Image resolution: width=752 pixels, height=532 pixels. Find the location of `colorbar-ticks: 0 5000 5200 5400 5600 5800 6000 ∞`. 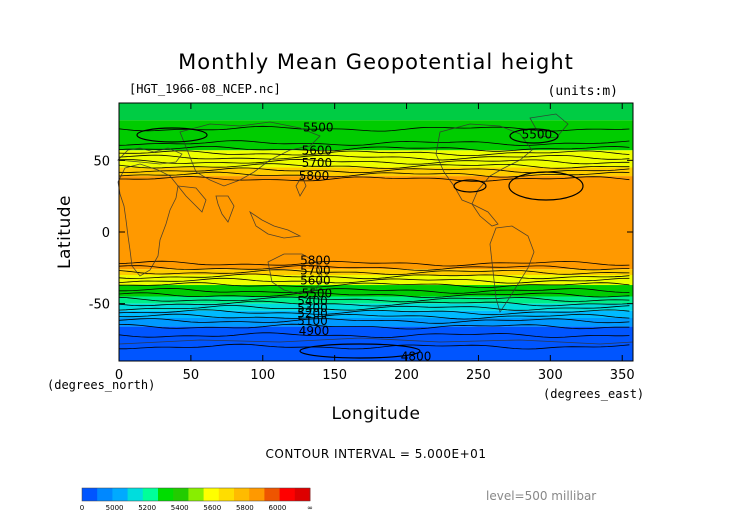

colorbar-ticks: 0 5000 5200 5400 5600 5800 6000 ∞ is located at coordinates (196, 508).